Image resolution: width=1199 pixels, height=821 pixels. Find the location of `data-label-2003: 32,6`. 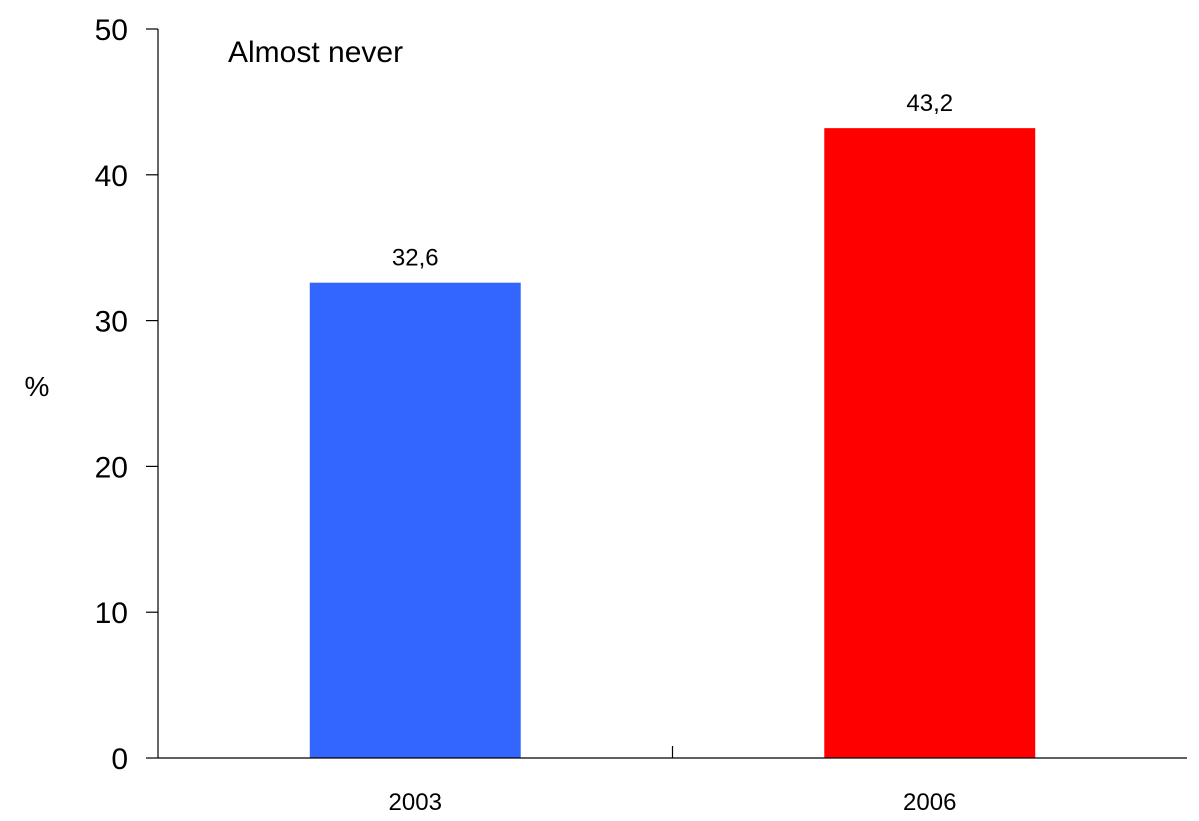

data-label-2003: 32,6 is located at coordinates (415, 258).